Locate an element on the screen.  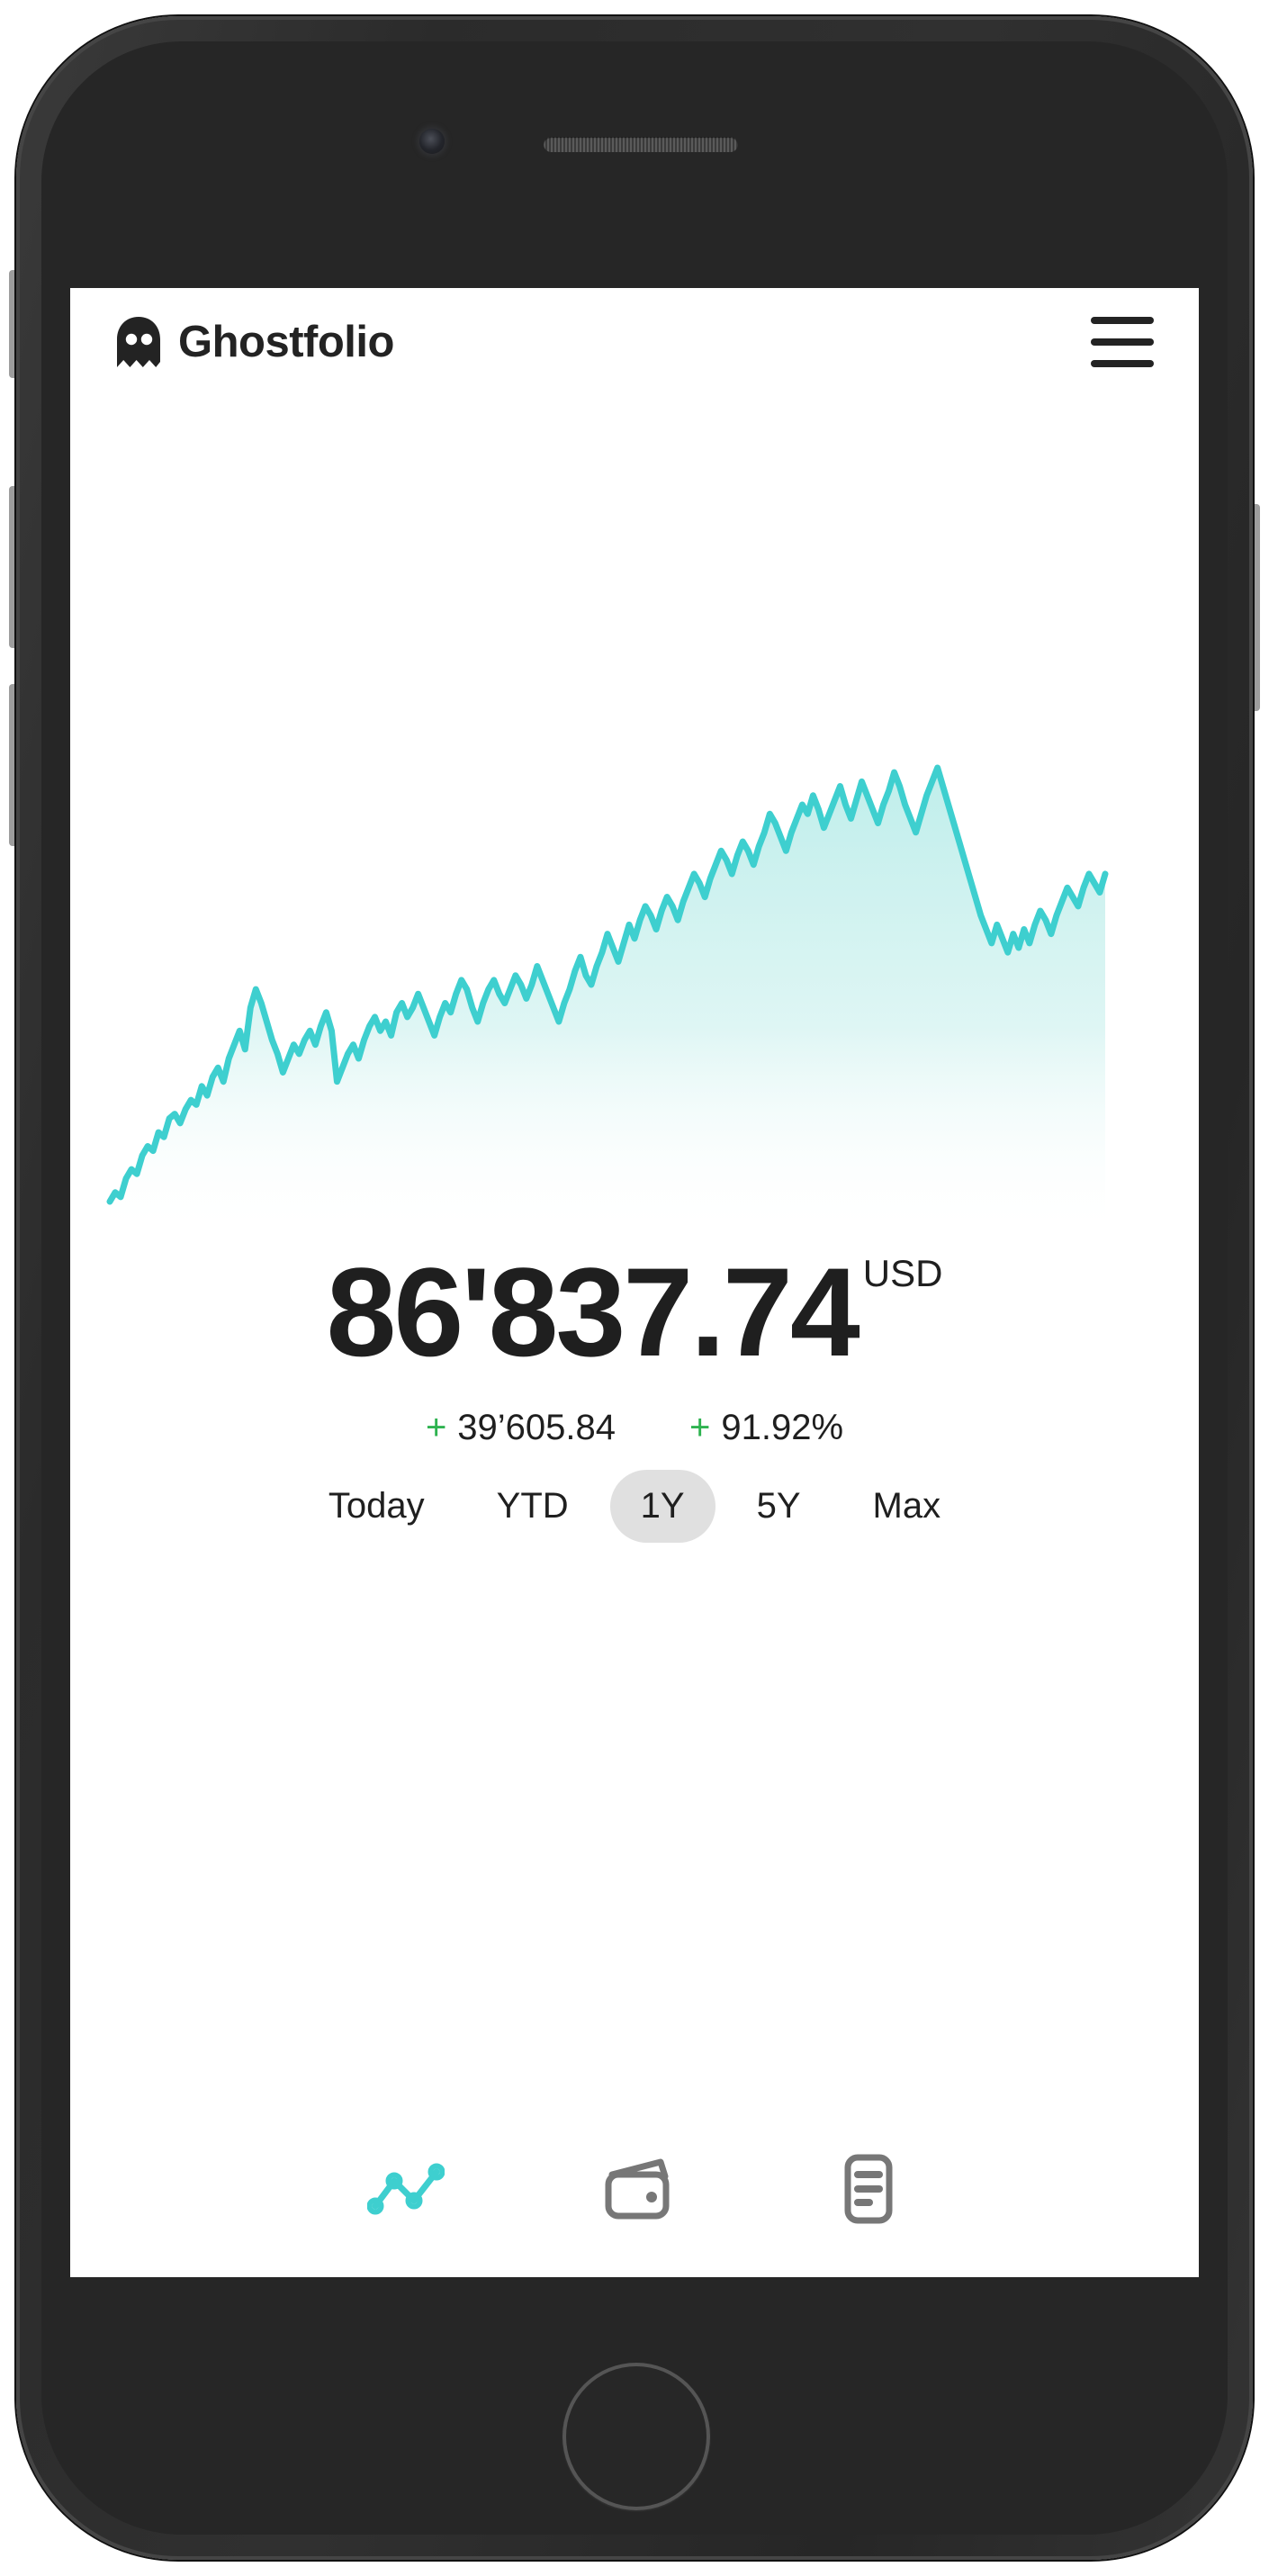
portfolio-value: 86'837.74 is located at coordinates (593, 1312).